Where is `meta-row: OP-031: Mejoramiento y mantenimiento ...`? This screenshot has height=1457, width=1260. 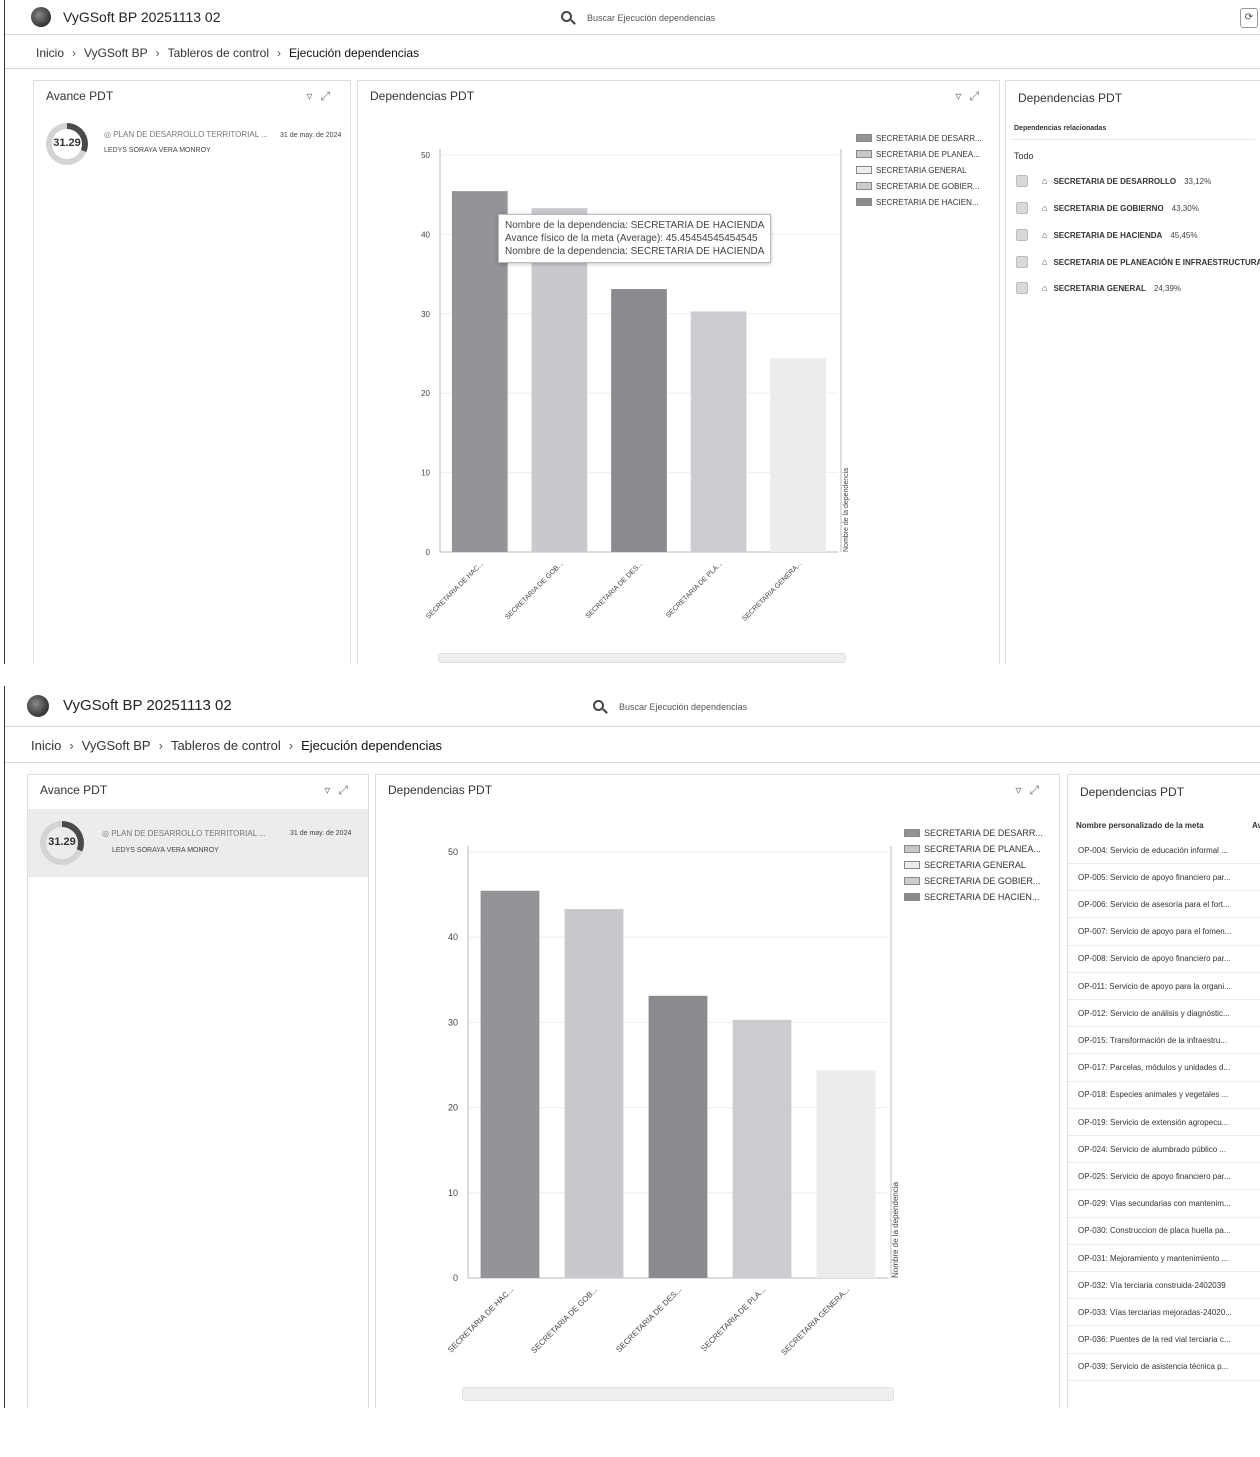 meta-row: OP-031: Mejoramiento y mantenimiento ... is located at coordinates (1164, 1258).